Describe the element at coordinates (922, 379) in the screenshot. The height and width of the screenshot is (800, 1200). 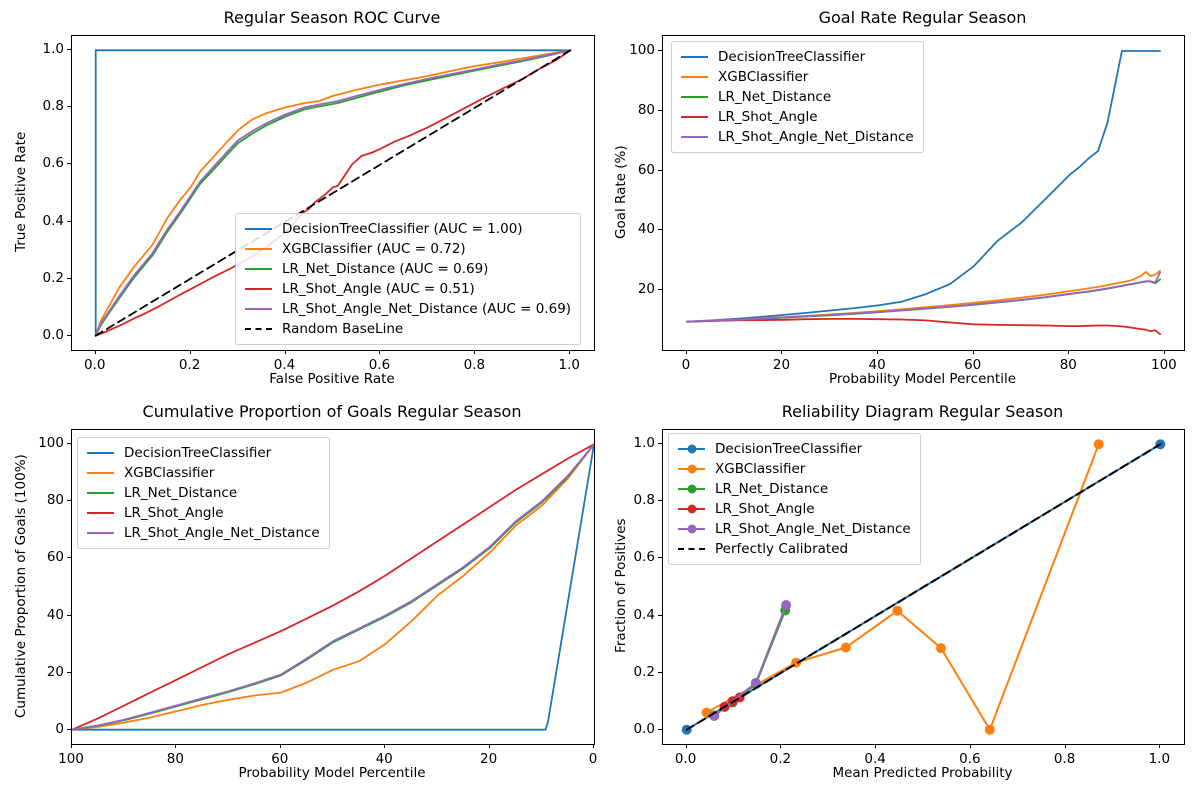
I see `x-axis-label: Probability Model Percentile` at that location.